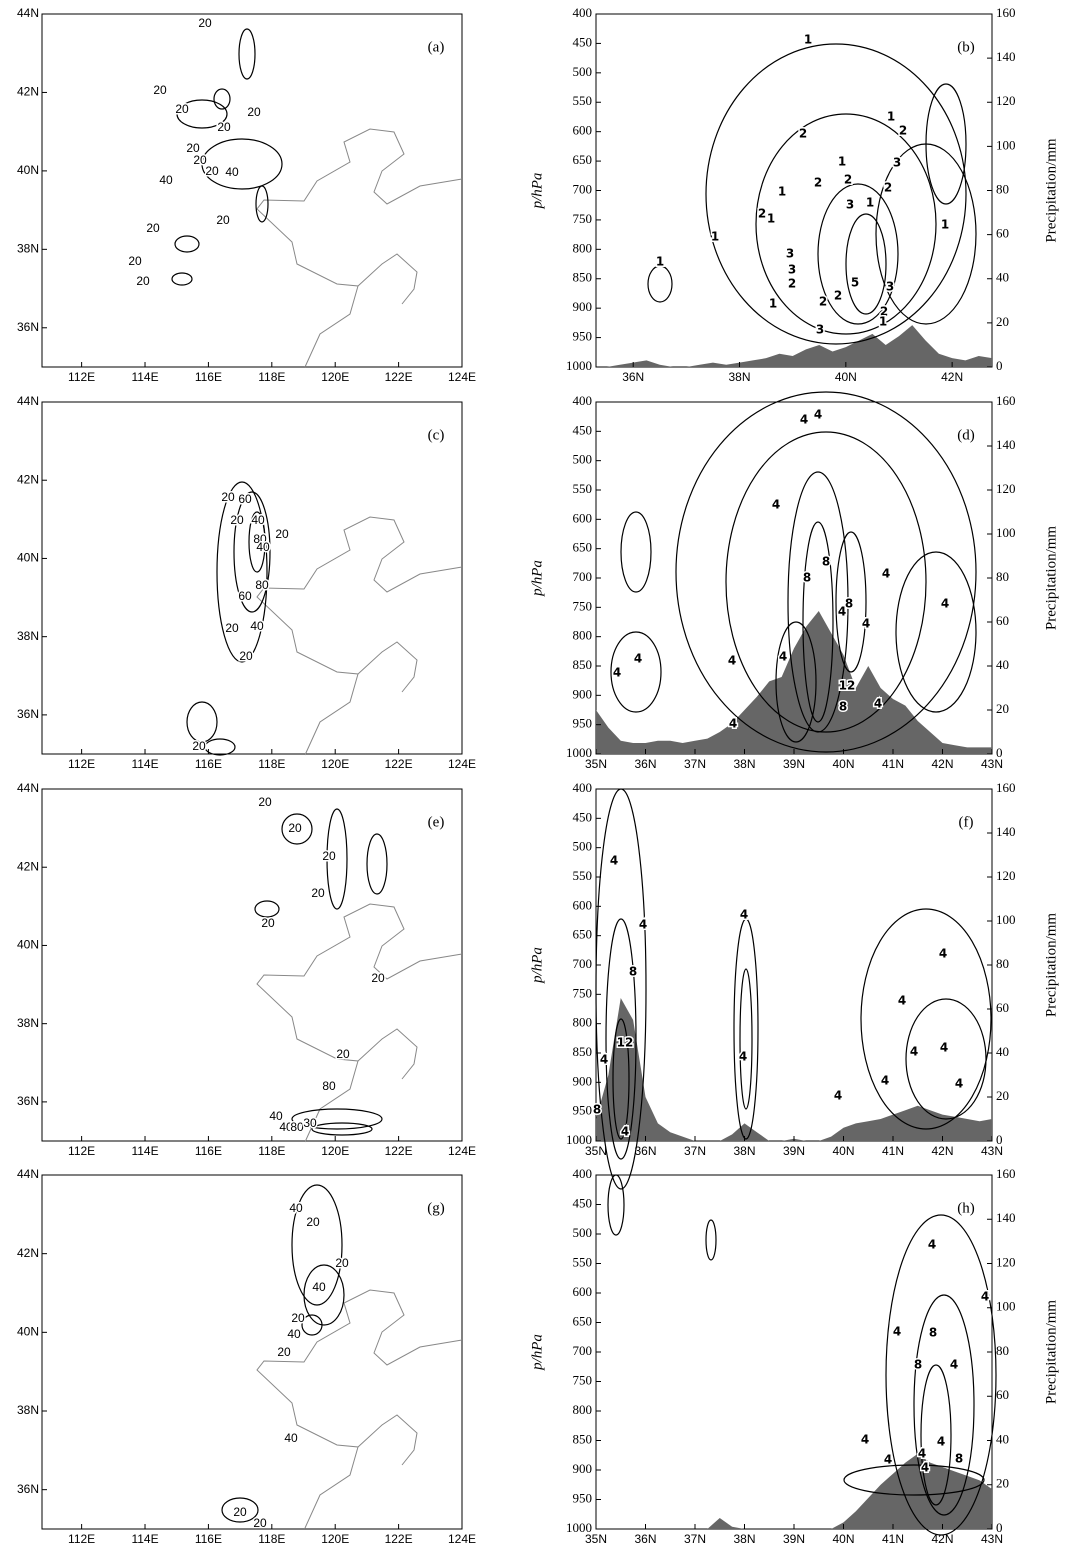 The height and width of the screenshot is (1552, 1068). What do you see at coordinates (436, 47) in the screenshot?
I see `panel-label: (a)` at bounding box center [436, 47].